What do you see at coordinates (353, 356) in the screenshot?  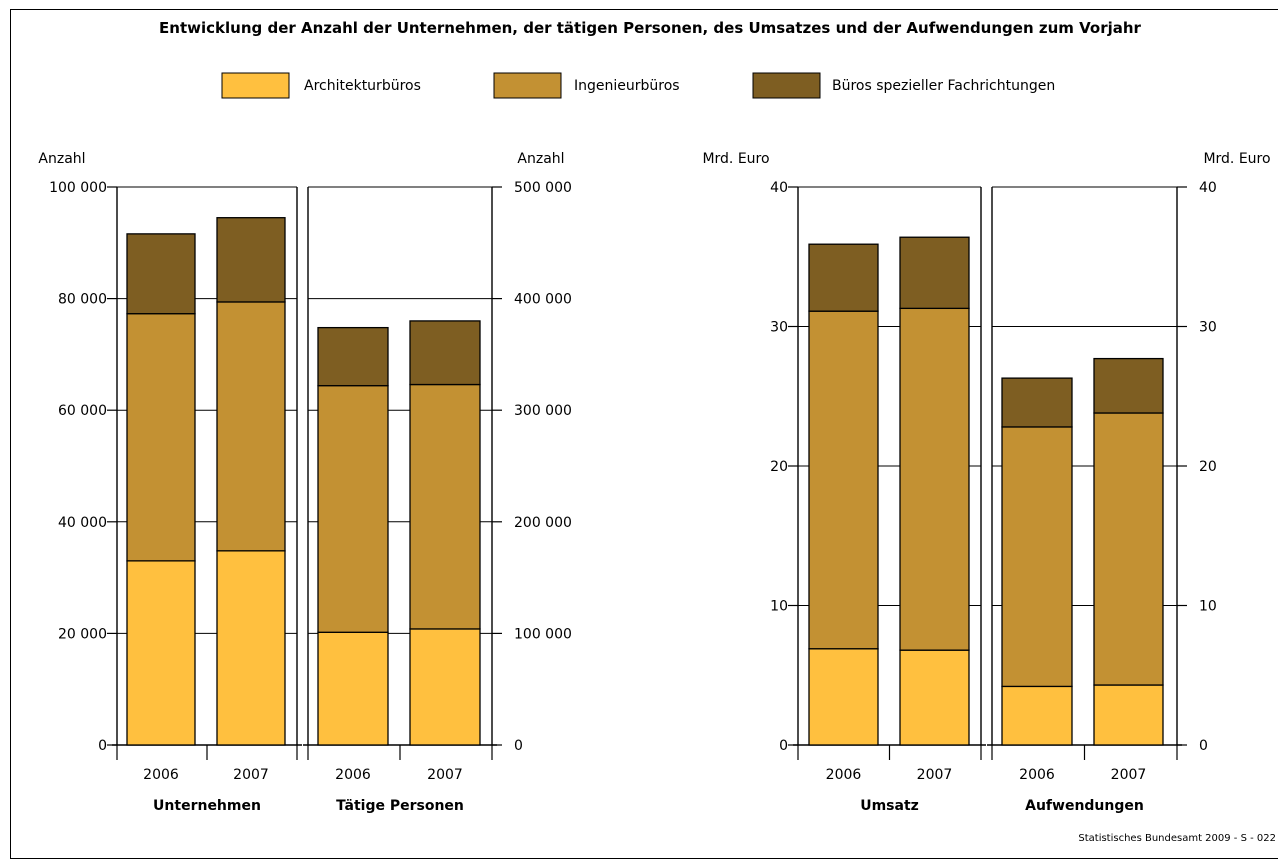 I see `panel-2-bar-2006-fachrichtungen` at bounding box center [353, 356].